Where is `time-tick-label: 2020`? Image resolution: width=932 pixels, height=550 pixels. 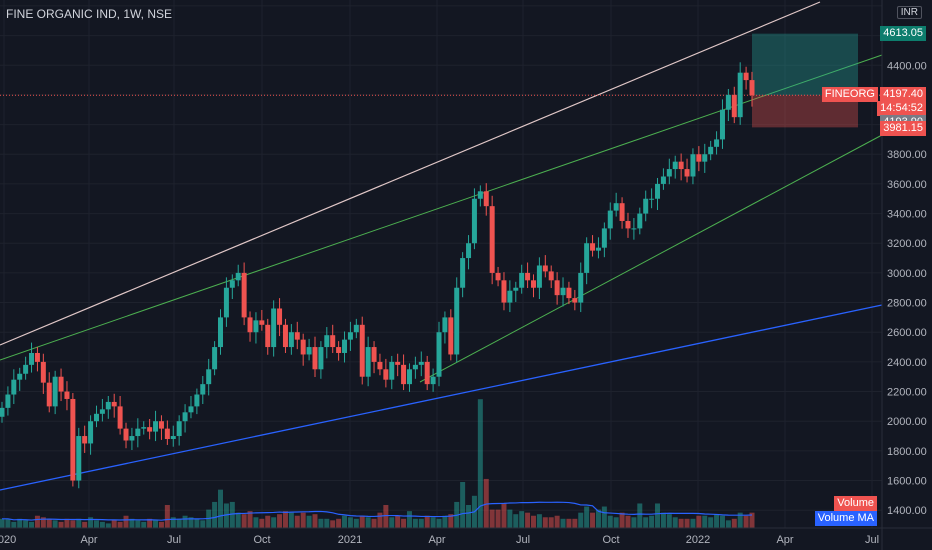 time-tick-label: 2020 is located at coordinates (8, 540).